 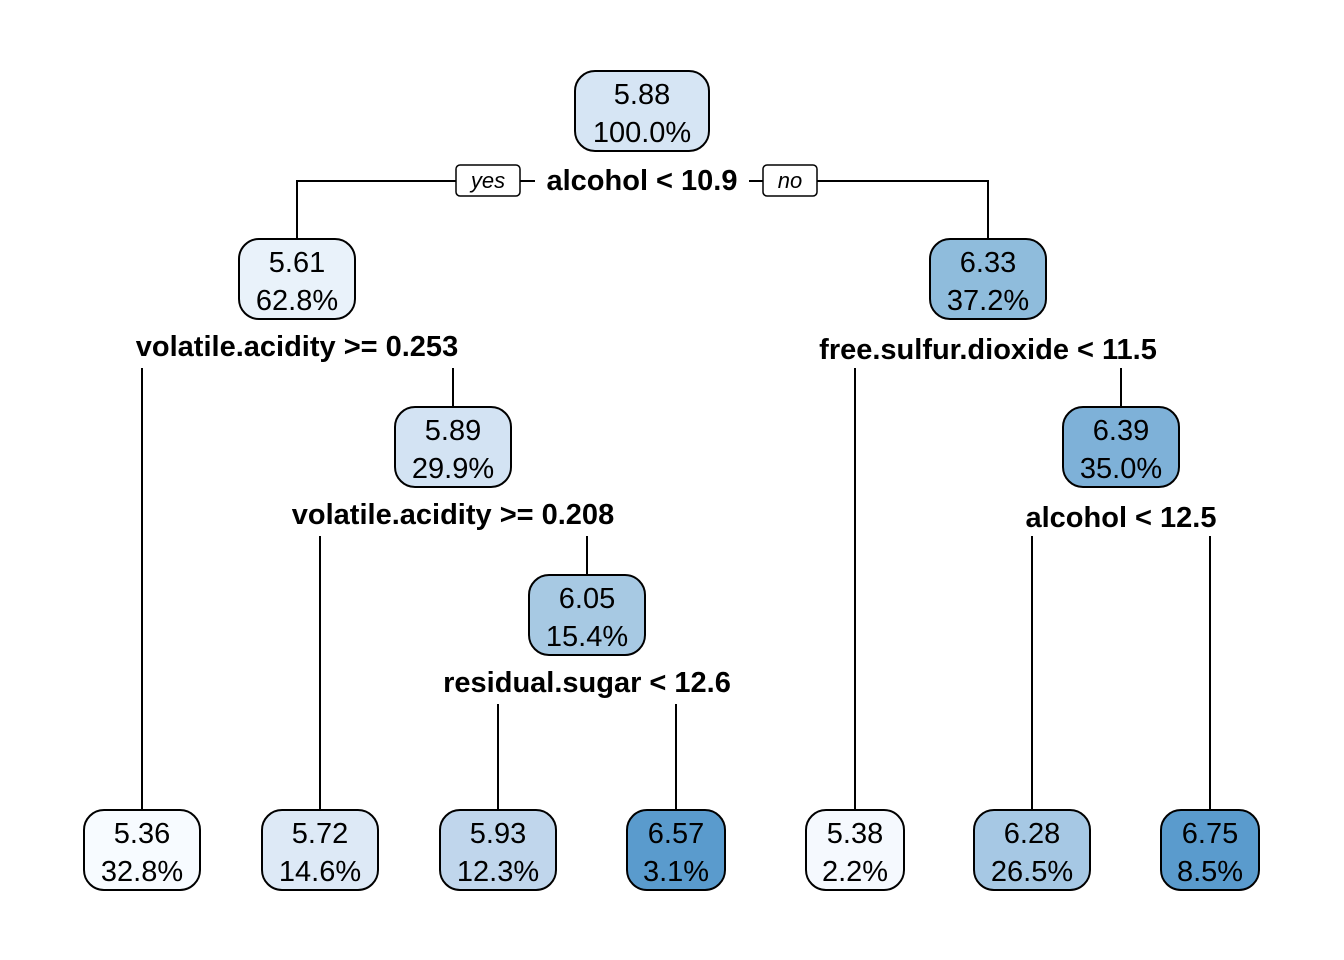 I want to click on node-percent: 2.2%, so click(x=855, y=872).